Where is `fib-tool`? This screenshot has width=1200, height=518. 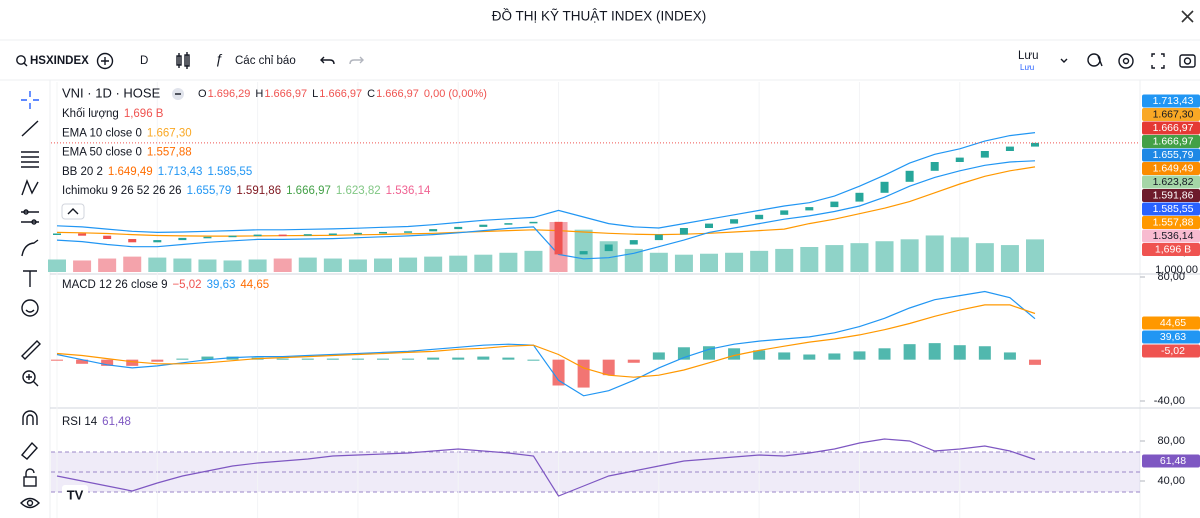
fib-tool is located at coordinates (30, 159).